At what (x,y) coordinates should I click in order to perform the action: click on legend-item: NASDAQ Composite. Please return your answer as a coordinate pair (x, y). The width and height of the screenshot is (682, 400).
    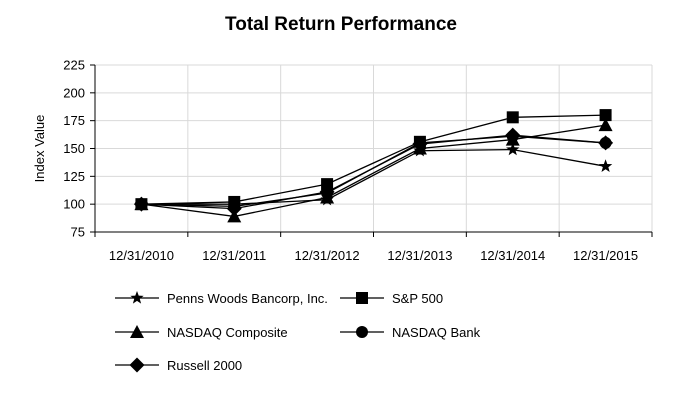
    Looking at the image, I should click on (201, 332).